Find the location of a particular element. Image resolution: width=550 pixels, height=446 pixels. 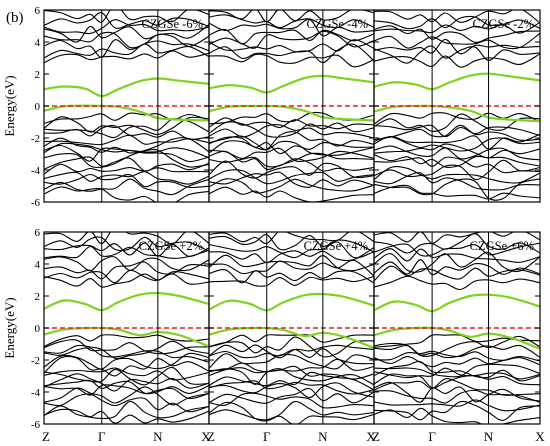

chart-panel: CZGSe -4% is located at coordinates (291, 106).